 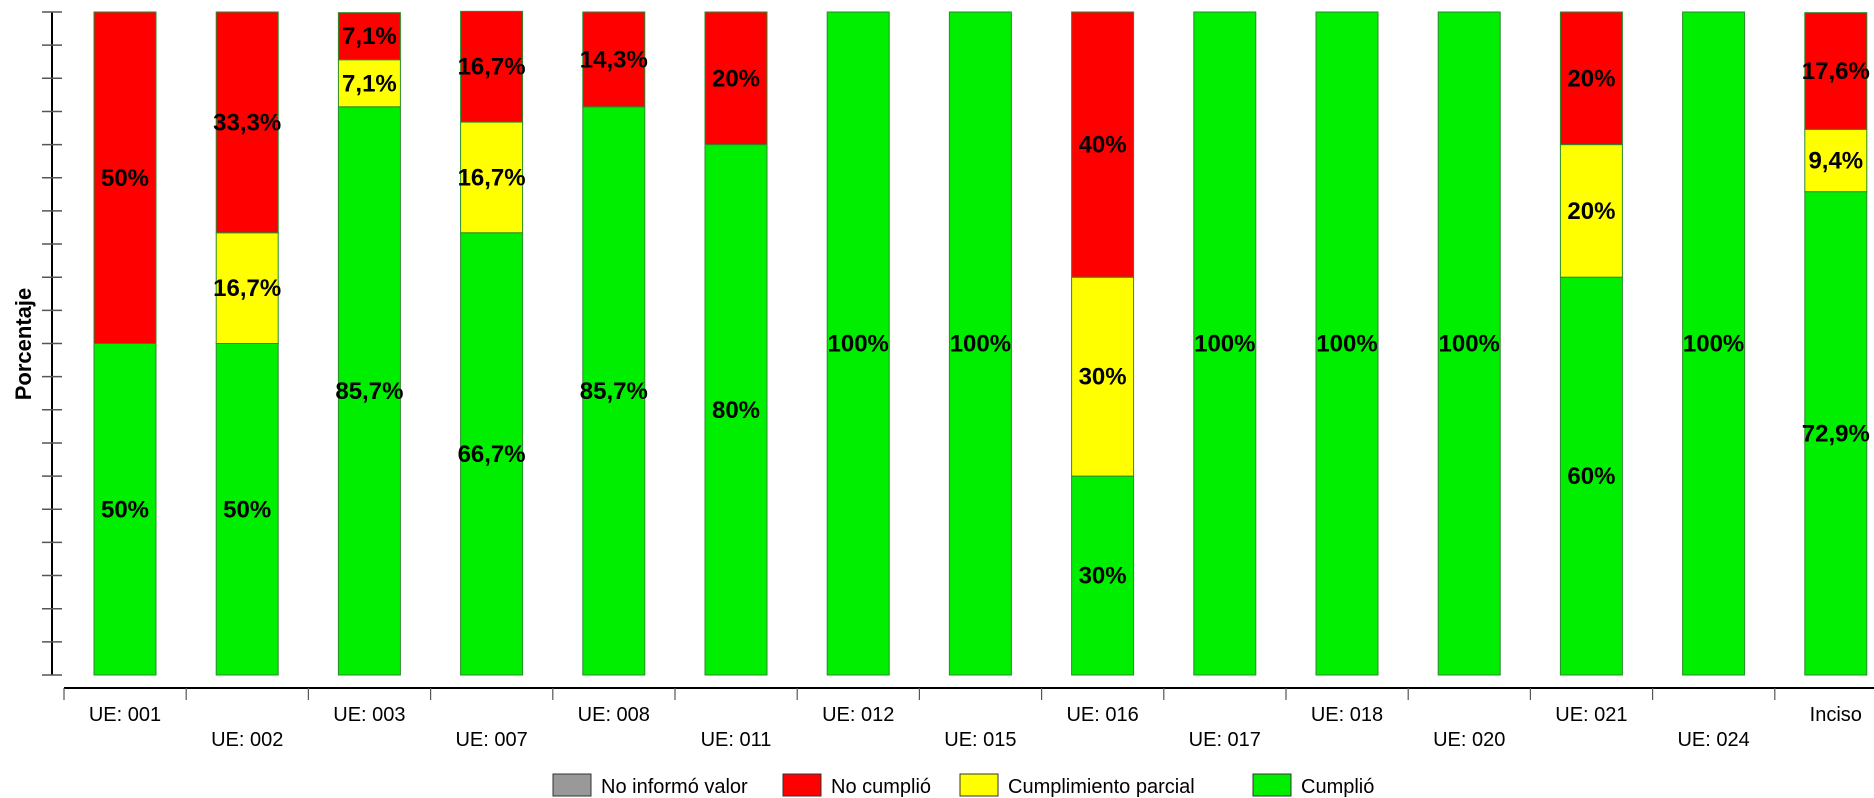 I want to click on data-label: 60%, so click(x=1591, y=476).